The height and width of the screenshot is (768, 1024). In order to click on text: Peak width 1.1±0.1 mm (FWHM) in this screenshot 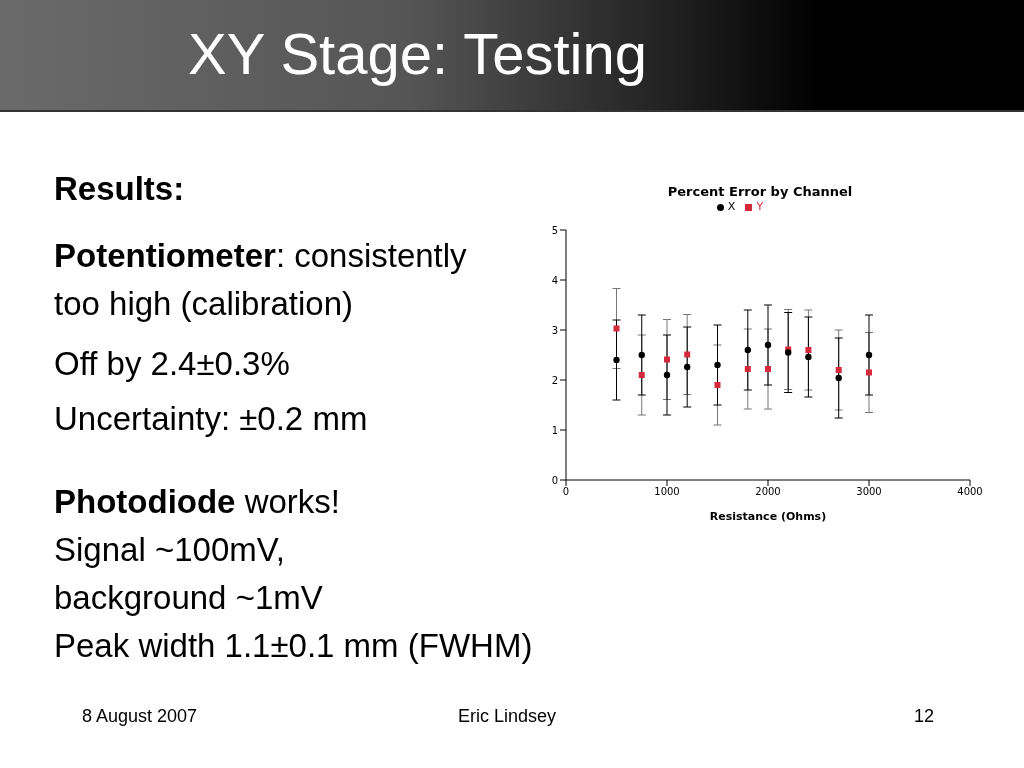, I will do `click(294, 646)`.